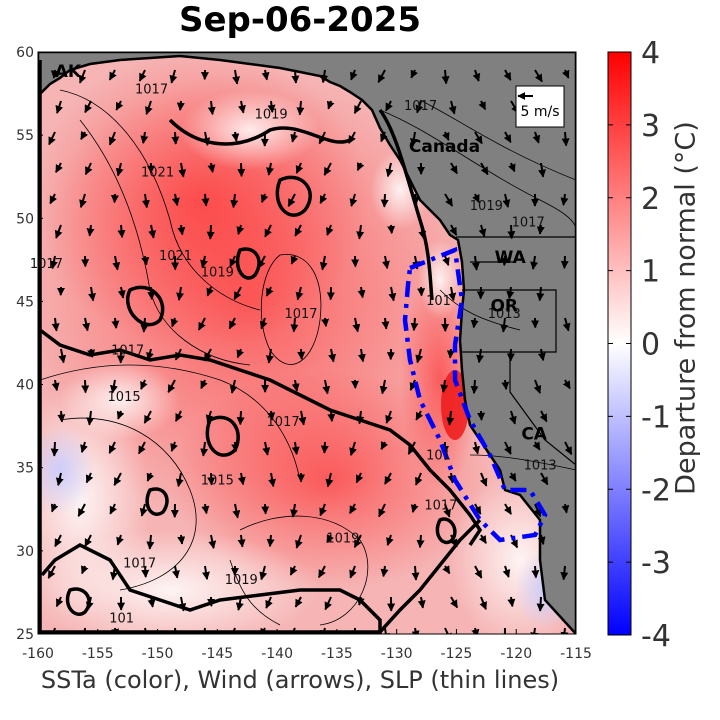 The image size is (720, 720). What do you see at coordinates (650, 126) in the screenshot?
I see `colorbar-tick-label: 3` at bounding box center [650, 126].